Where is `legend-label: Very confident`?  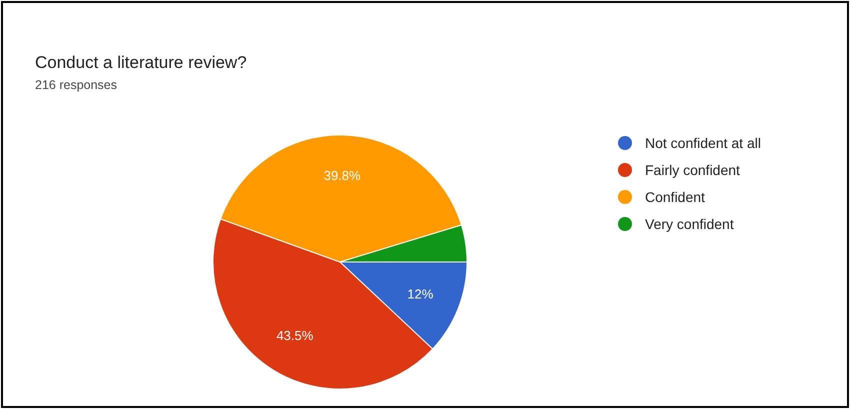
legend-label: Very confident is located at coordinates (689, 224).